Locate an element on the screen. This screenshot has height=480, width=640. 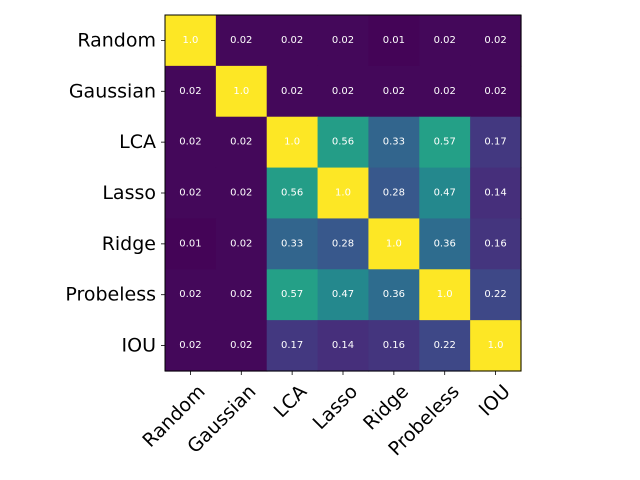
heatmap-cell-value-3-4: 0.28 is located at coordinates (394, 193).